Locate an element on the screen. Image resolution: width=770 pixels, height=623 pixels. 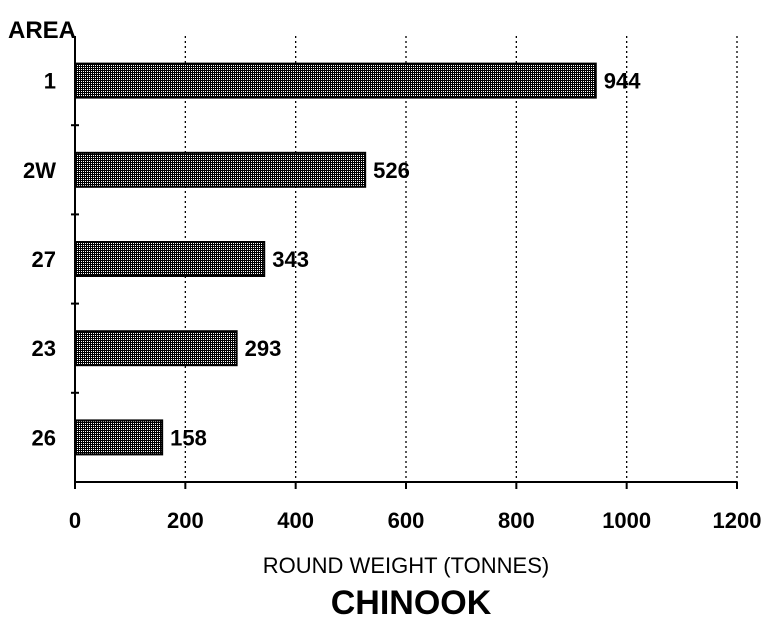
x-ticks: 0 200 400 600 800 1000 1200 is located at coordinates (415, 507).